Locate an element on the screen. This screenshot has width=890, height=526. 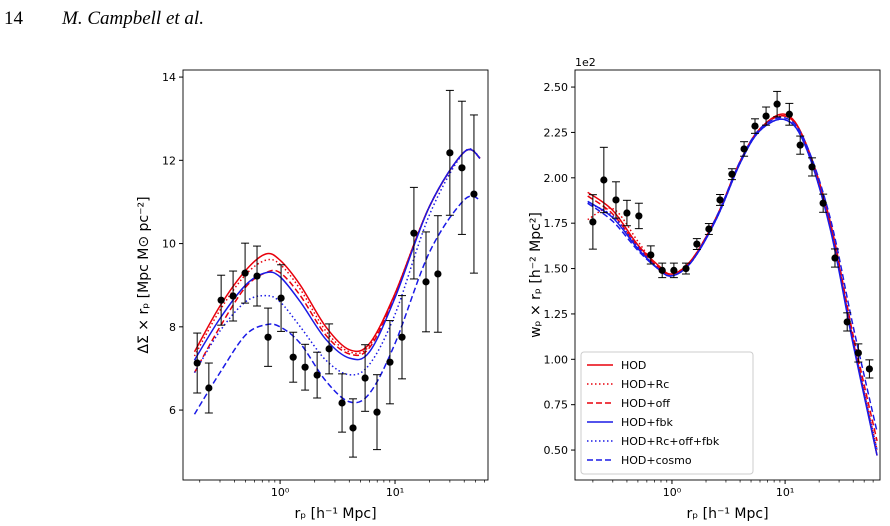
y-tick-label: 8 is located at coordinates (172, 327).